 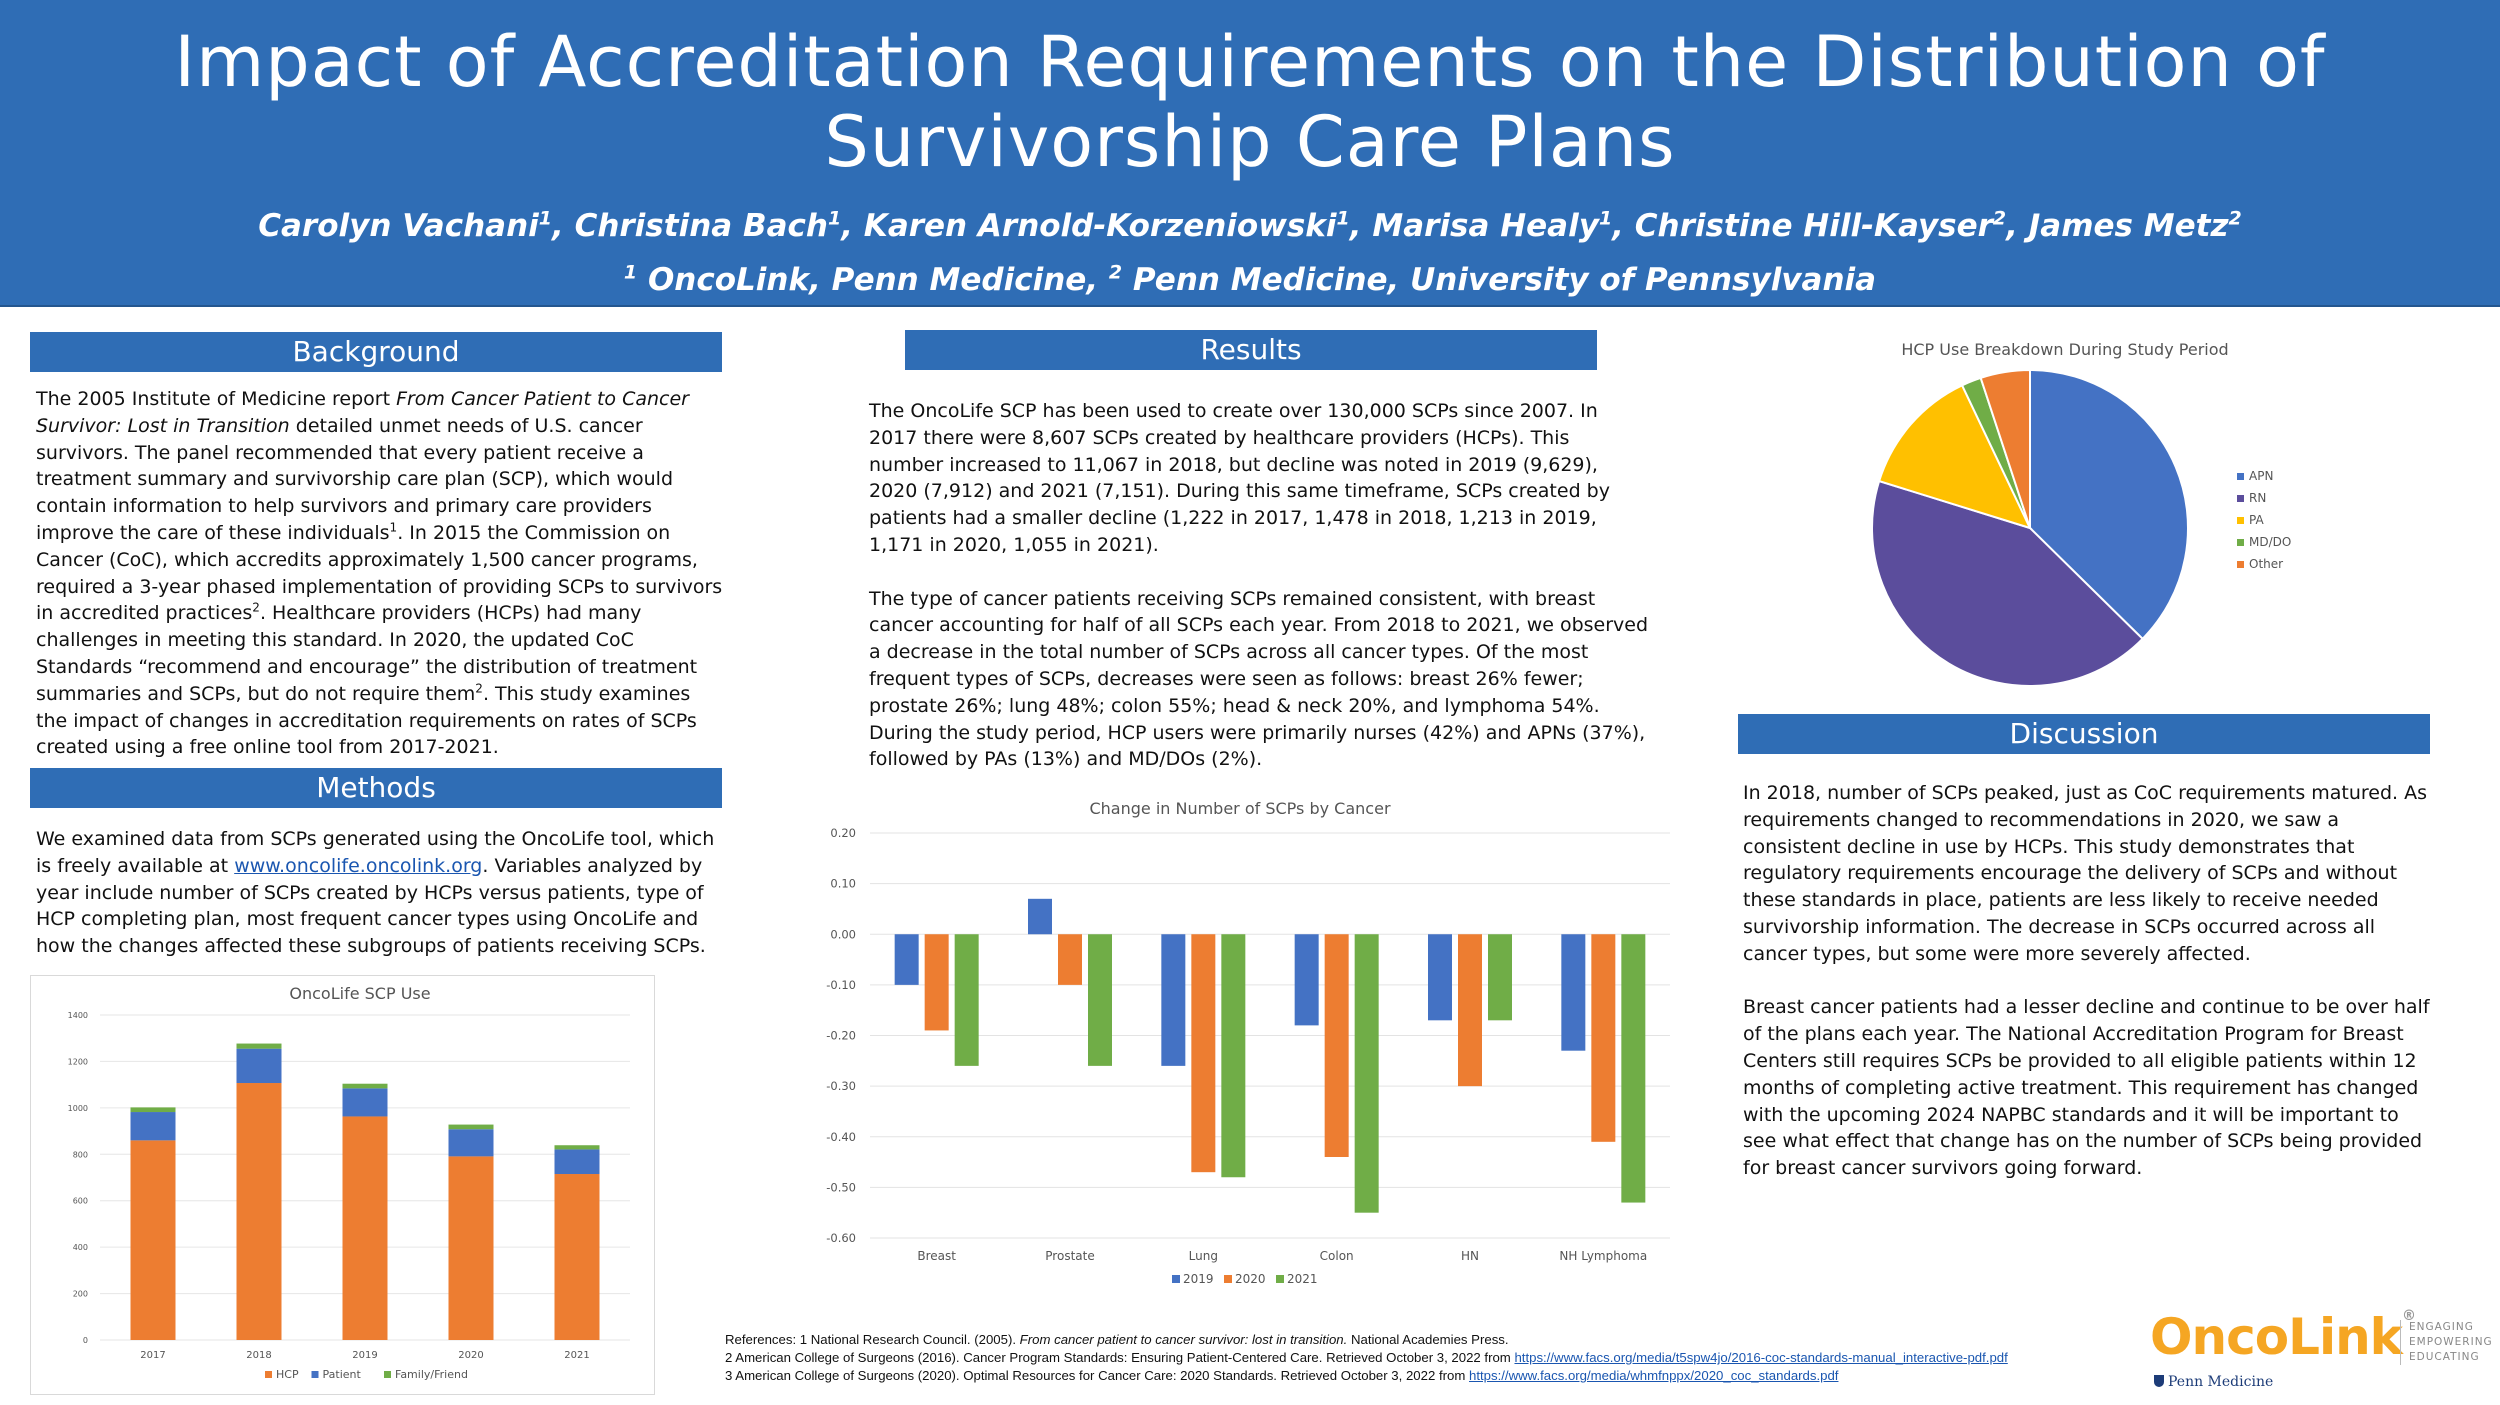 What do you see at coordinates (80, 1201) in the screenshot?
I see `y-tick-label: 600` at bounding box center [80, 1201].